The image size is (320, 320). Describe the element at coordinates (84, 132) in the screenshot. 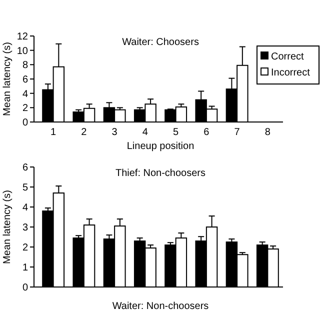

I see `x-tick-label: 2` at that location.